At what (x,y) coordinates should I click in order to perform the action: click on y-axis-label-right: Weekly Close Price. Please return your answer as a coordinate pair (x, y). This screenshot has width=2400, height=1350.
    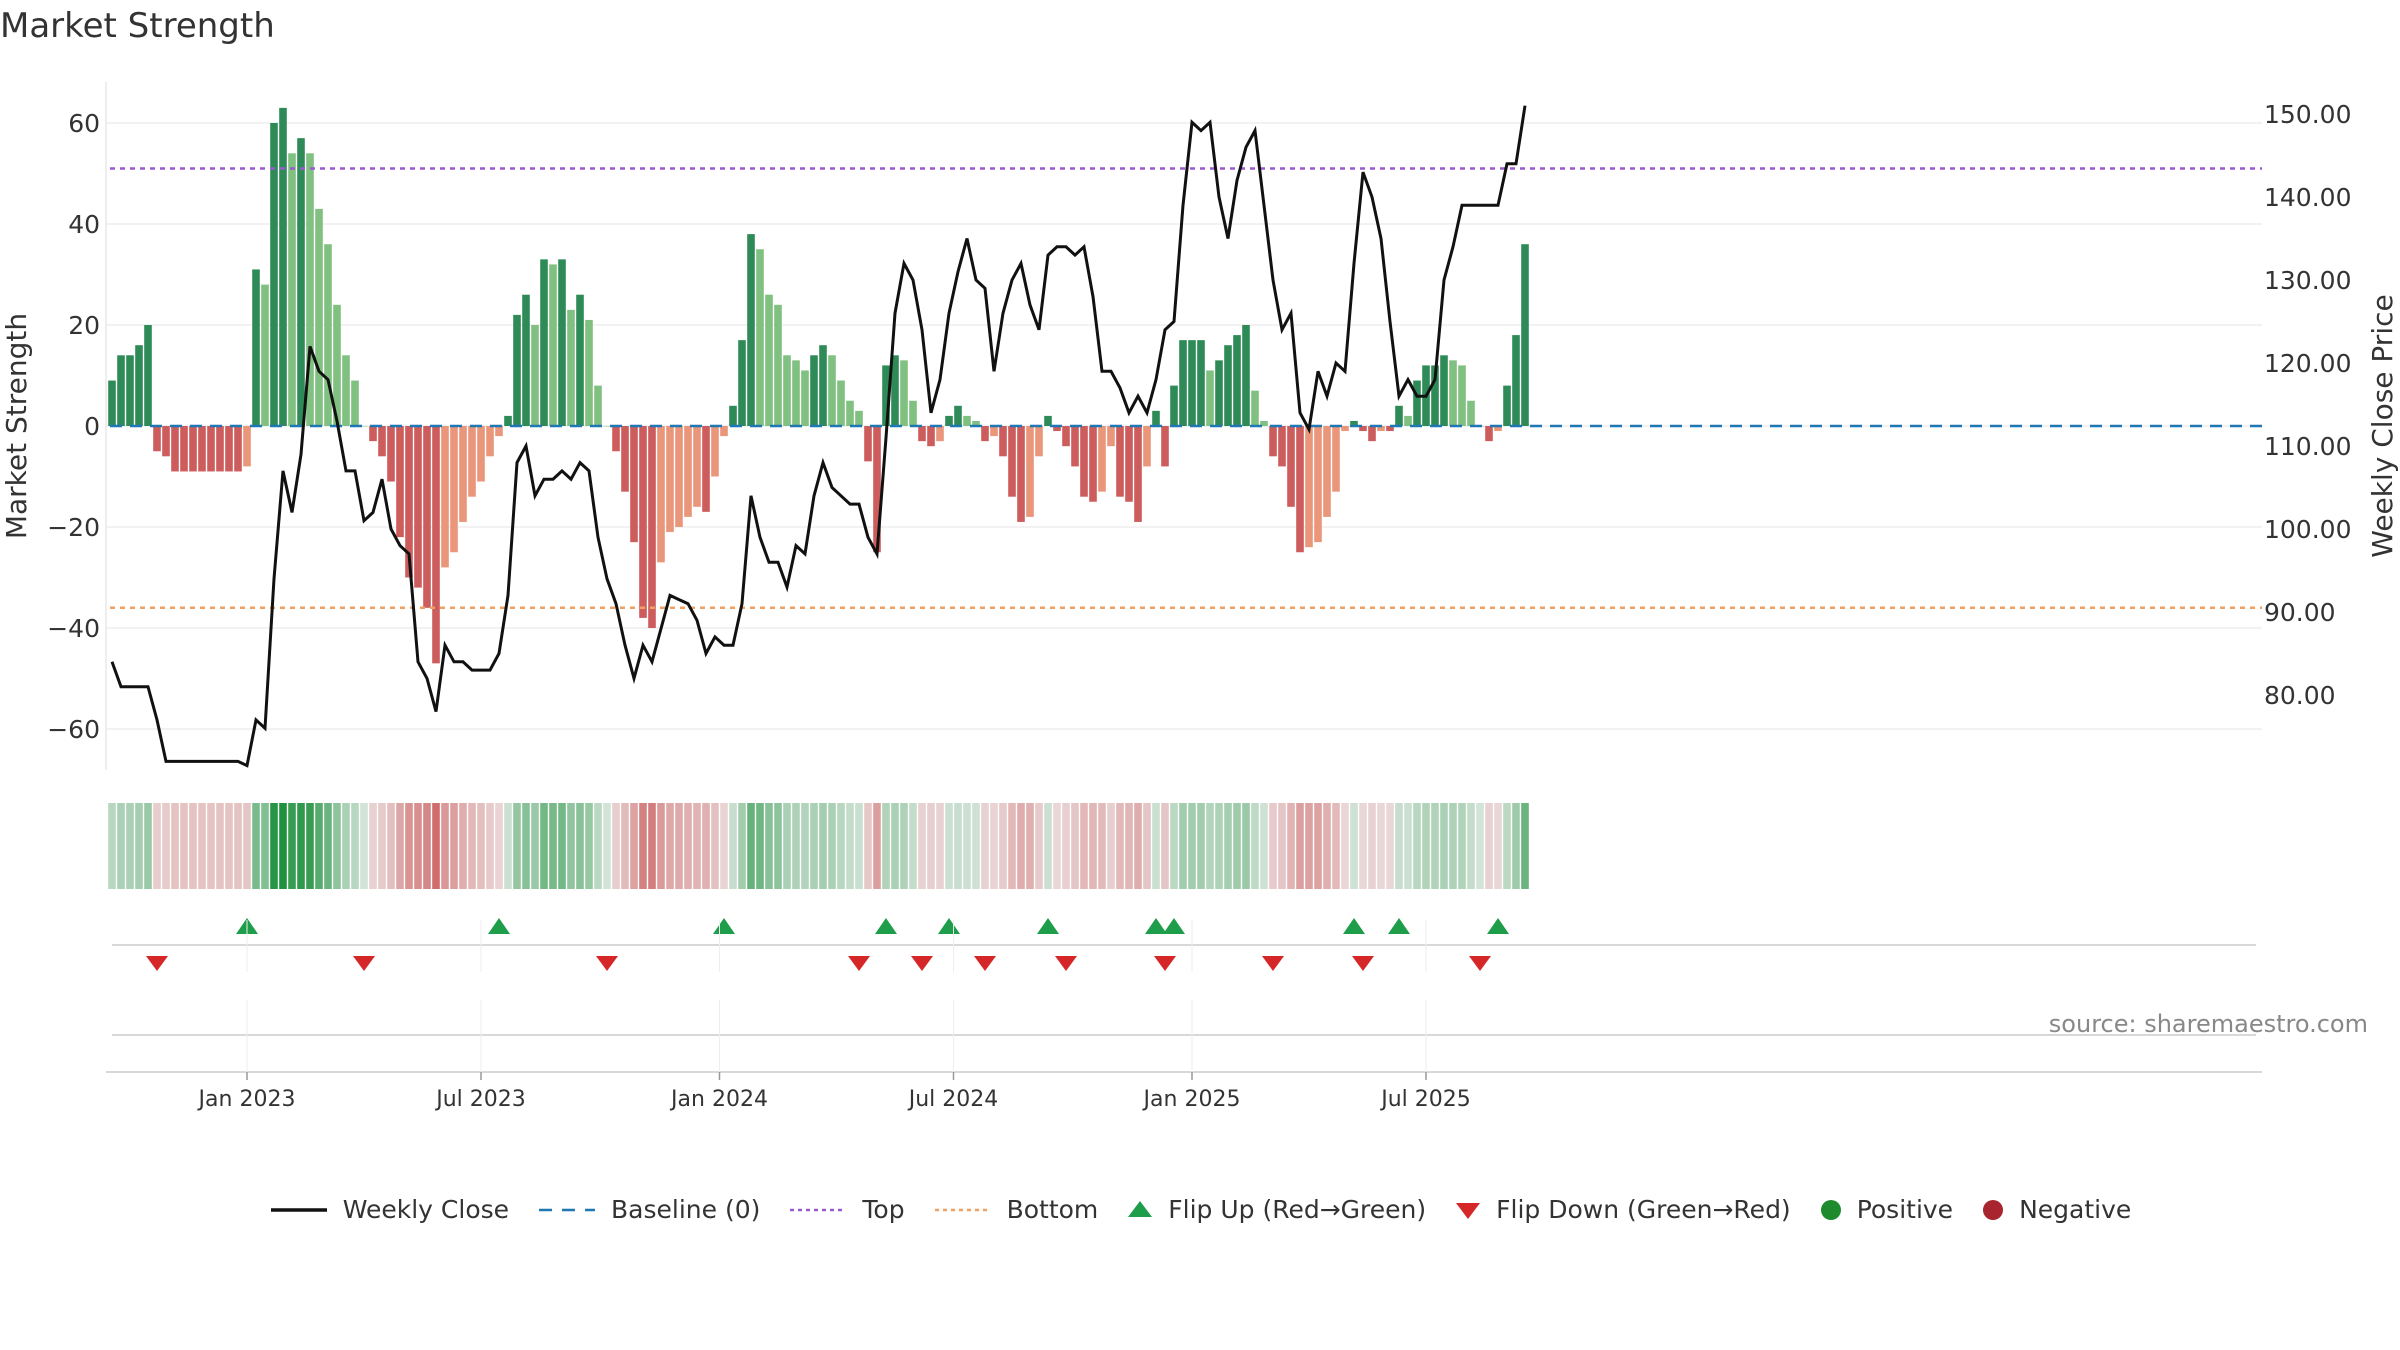
    Looking at the image, I should click on (2382, 425).